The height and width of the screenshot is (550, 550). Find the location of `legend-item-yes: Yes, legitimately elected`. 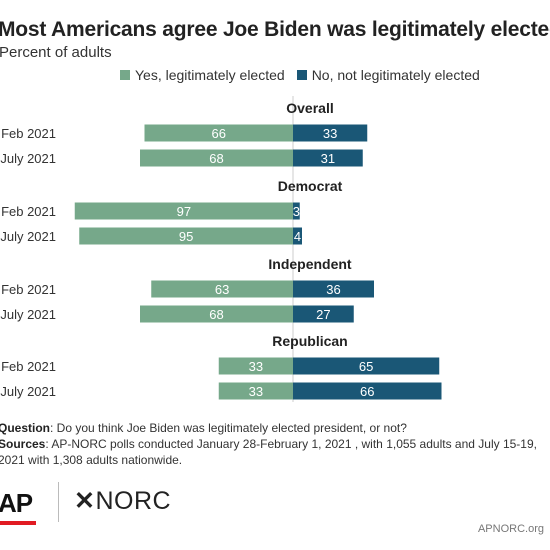

legend-item-yes: Yes, legitimately elected is located at coordinates (202, 75).